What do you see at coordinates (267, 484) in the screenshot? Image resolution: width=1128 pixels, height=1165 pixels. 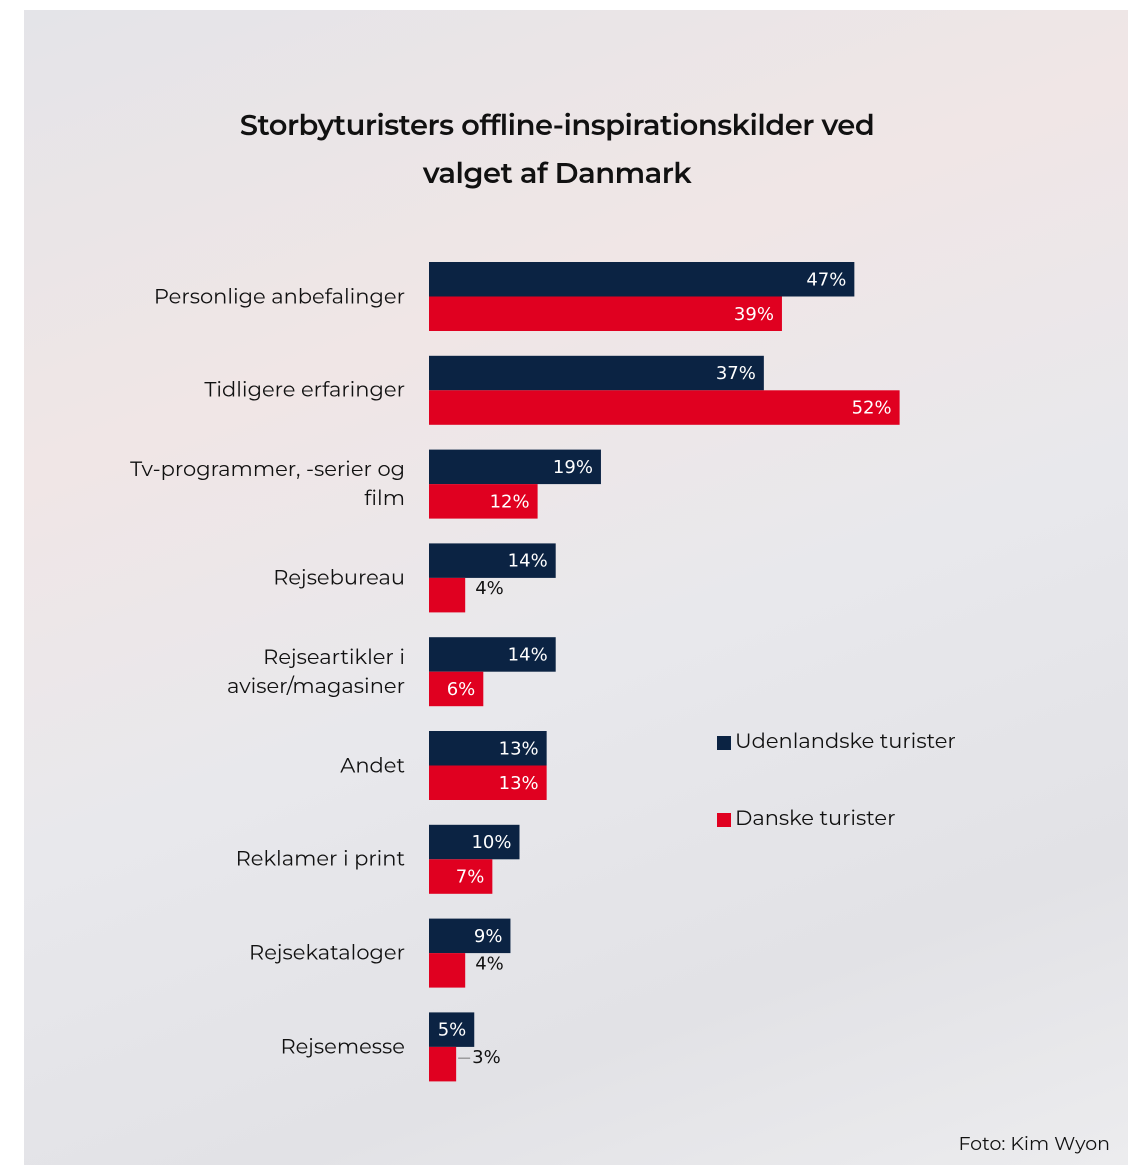 I see `category-label: Tv-programmer, -serier og film` at bounding box center [267, 484].